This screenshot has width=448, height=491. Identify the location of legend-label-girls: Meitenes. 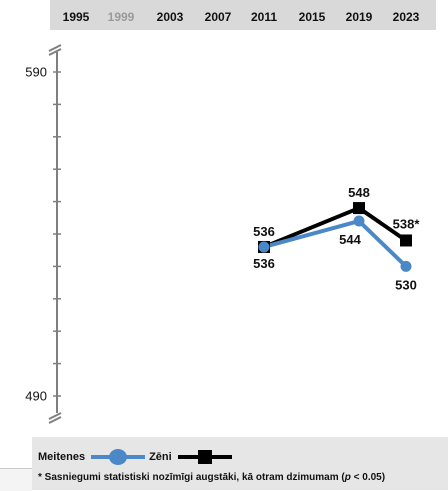
(62, 457).